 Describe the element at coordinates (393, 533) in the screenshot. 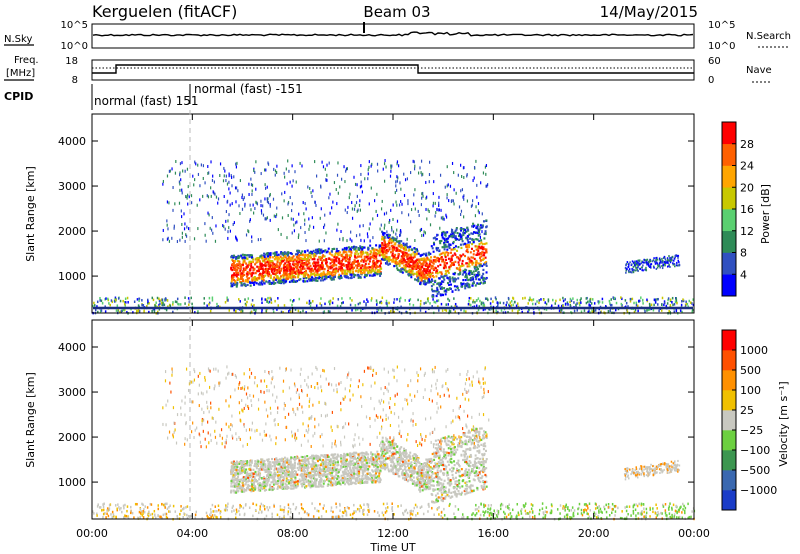

I see `x-tick-label: 12:00` at that location.